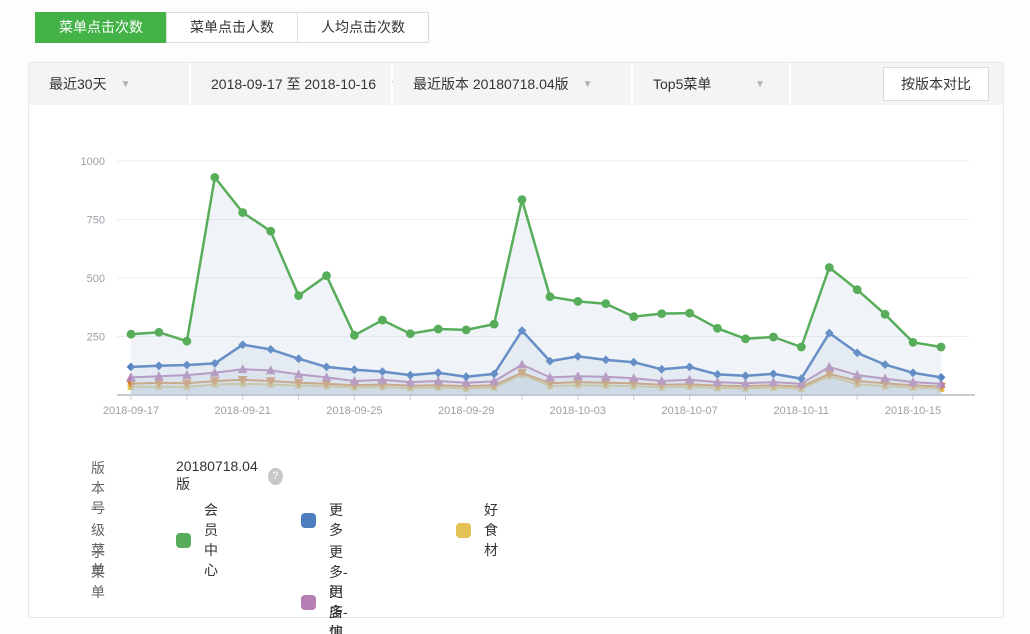 The width and height of the screenshot is (1030, 634). I want to click on top-menu-value: Top5菜单, so click(682, 84).